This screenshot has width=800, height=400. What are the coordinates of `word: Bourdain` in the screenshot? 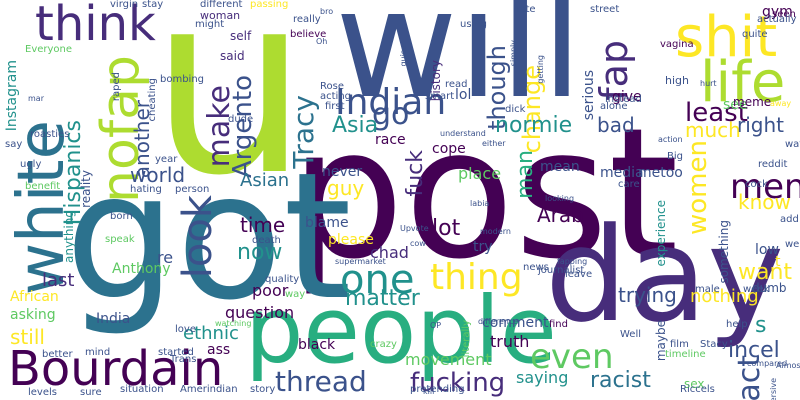 It's located at (116, 369).